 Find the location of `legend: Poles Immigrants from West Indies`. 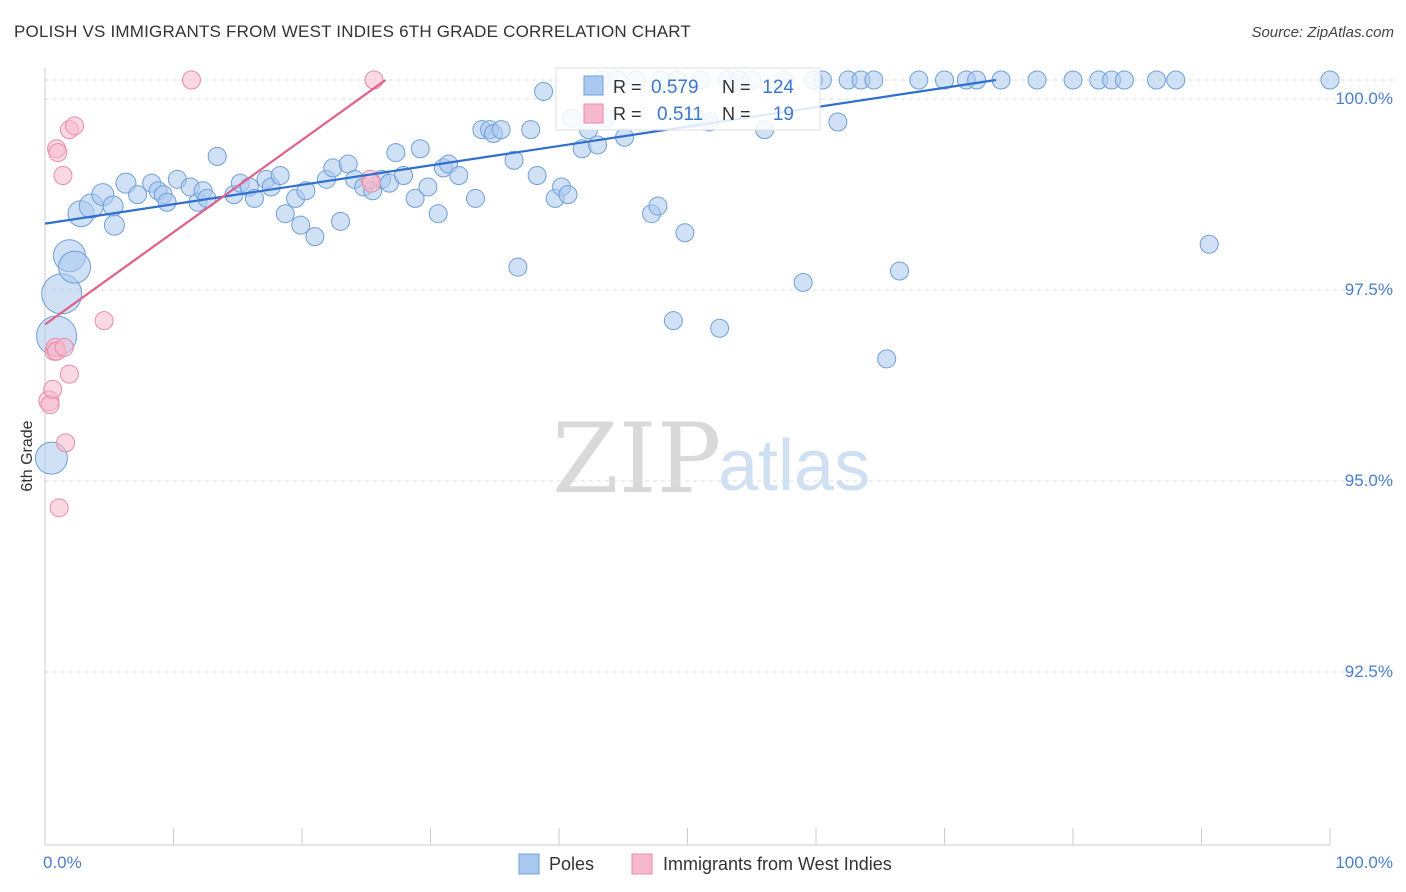

legend: Poles Immigrants from West Indies is located at coordinates (705, 864).